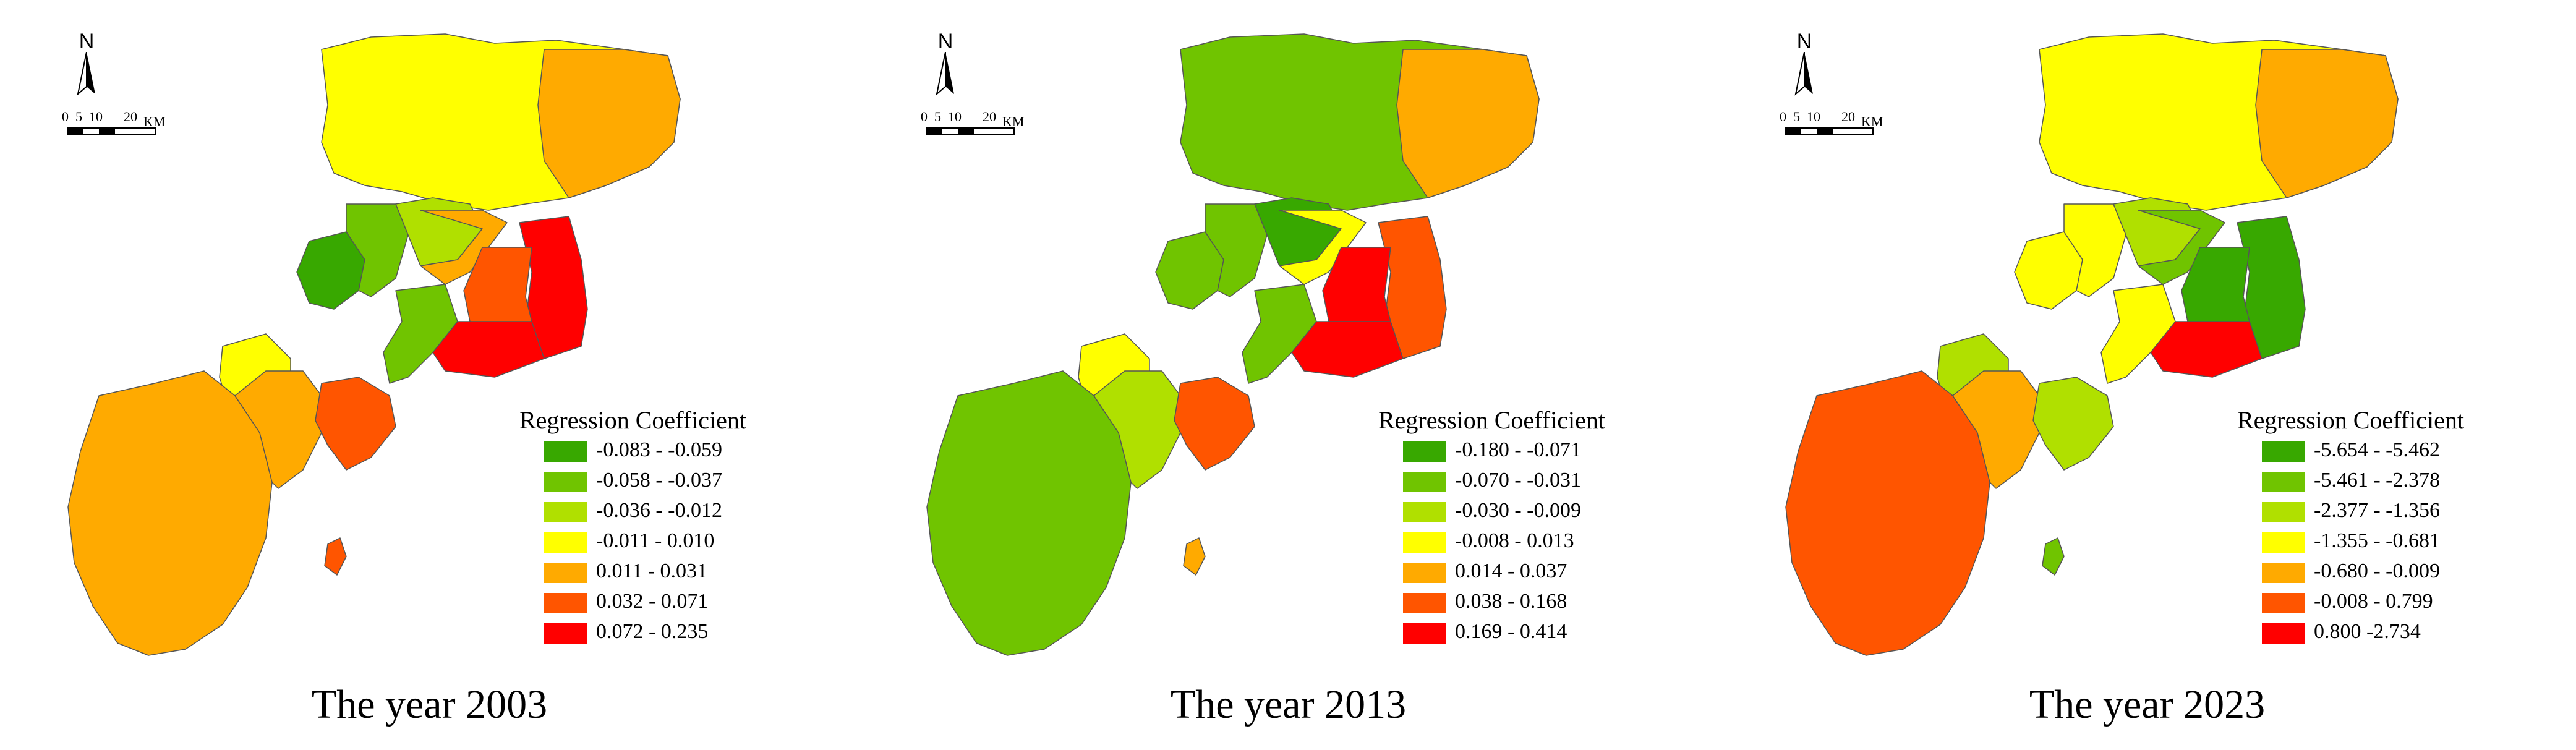 The width and height of the screenshot is (2576, 750). Describe the element at coordinates (2377, 510) in the screenshot. I see `legend-range-label: -2.377 - -1.356` at that location.